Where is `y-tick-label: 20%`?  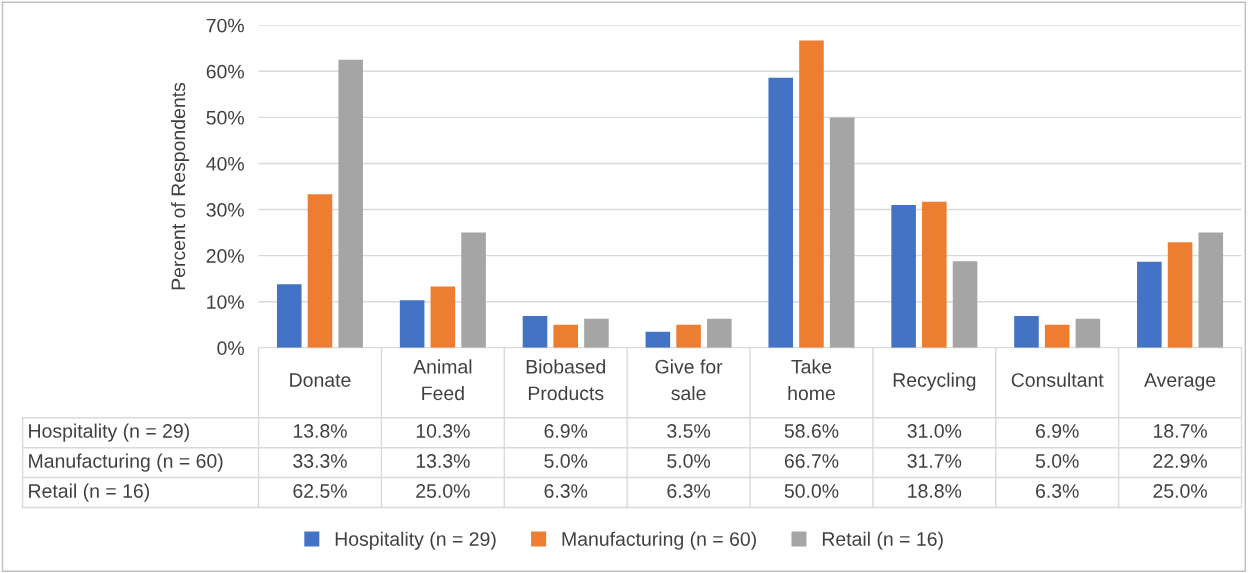 y-tick-label: 20% is located at coordinates (225, 256).